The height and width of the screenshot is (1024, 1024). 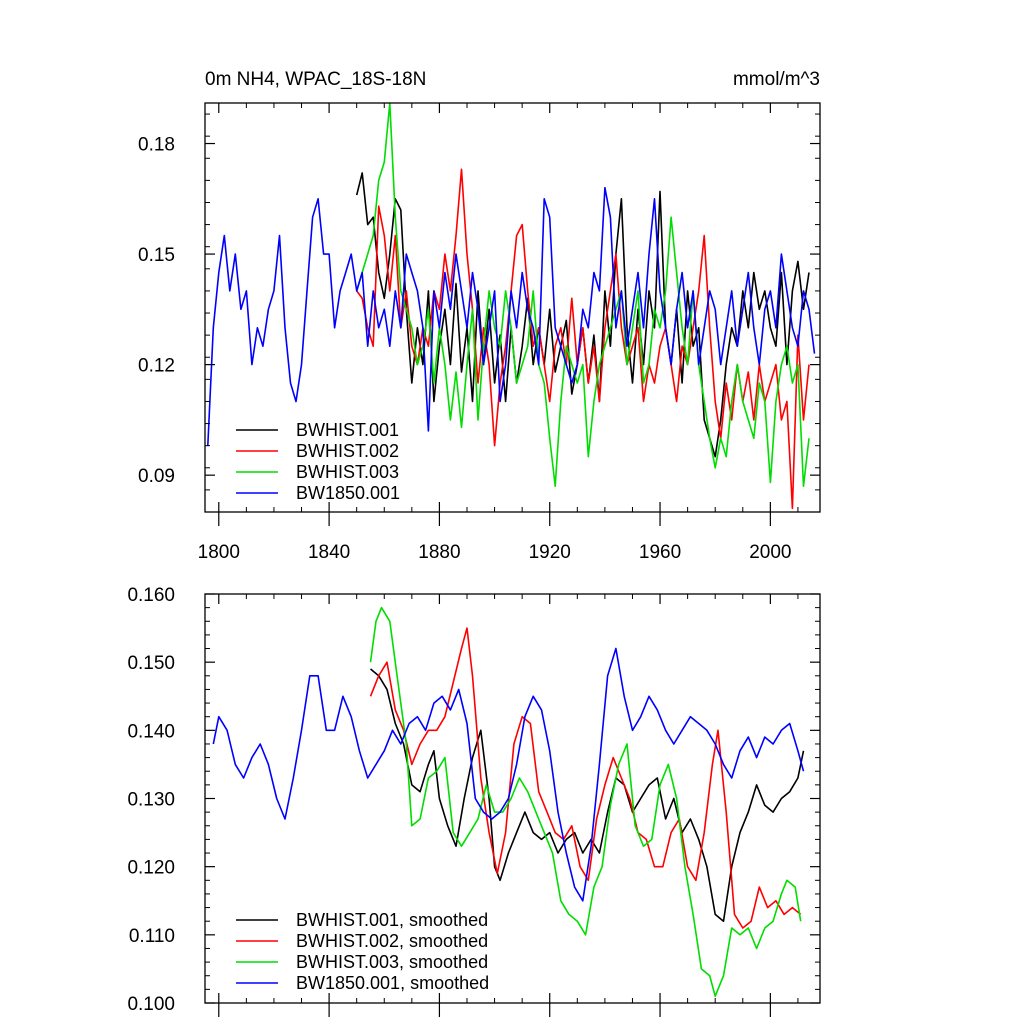 What do you see at coordinates (329, 552) in the screenshot?
I see `x-tick-label: 1840` at bounding box center [329, 552].